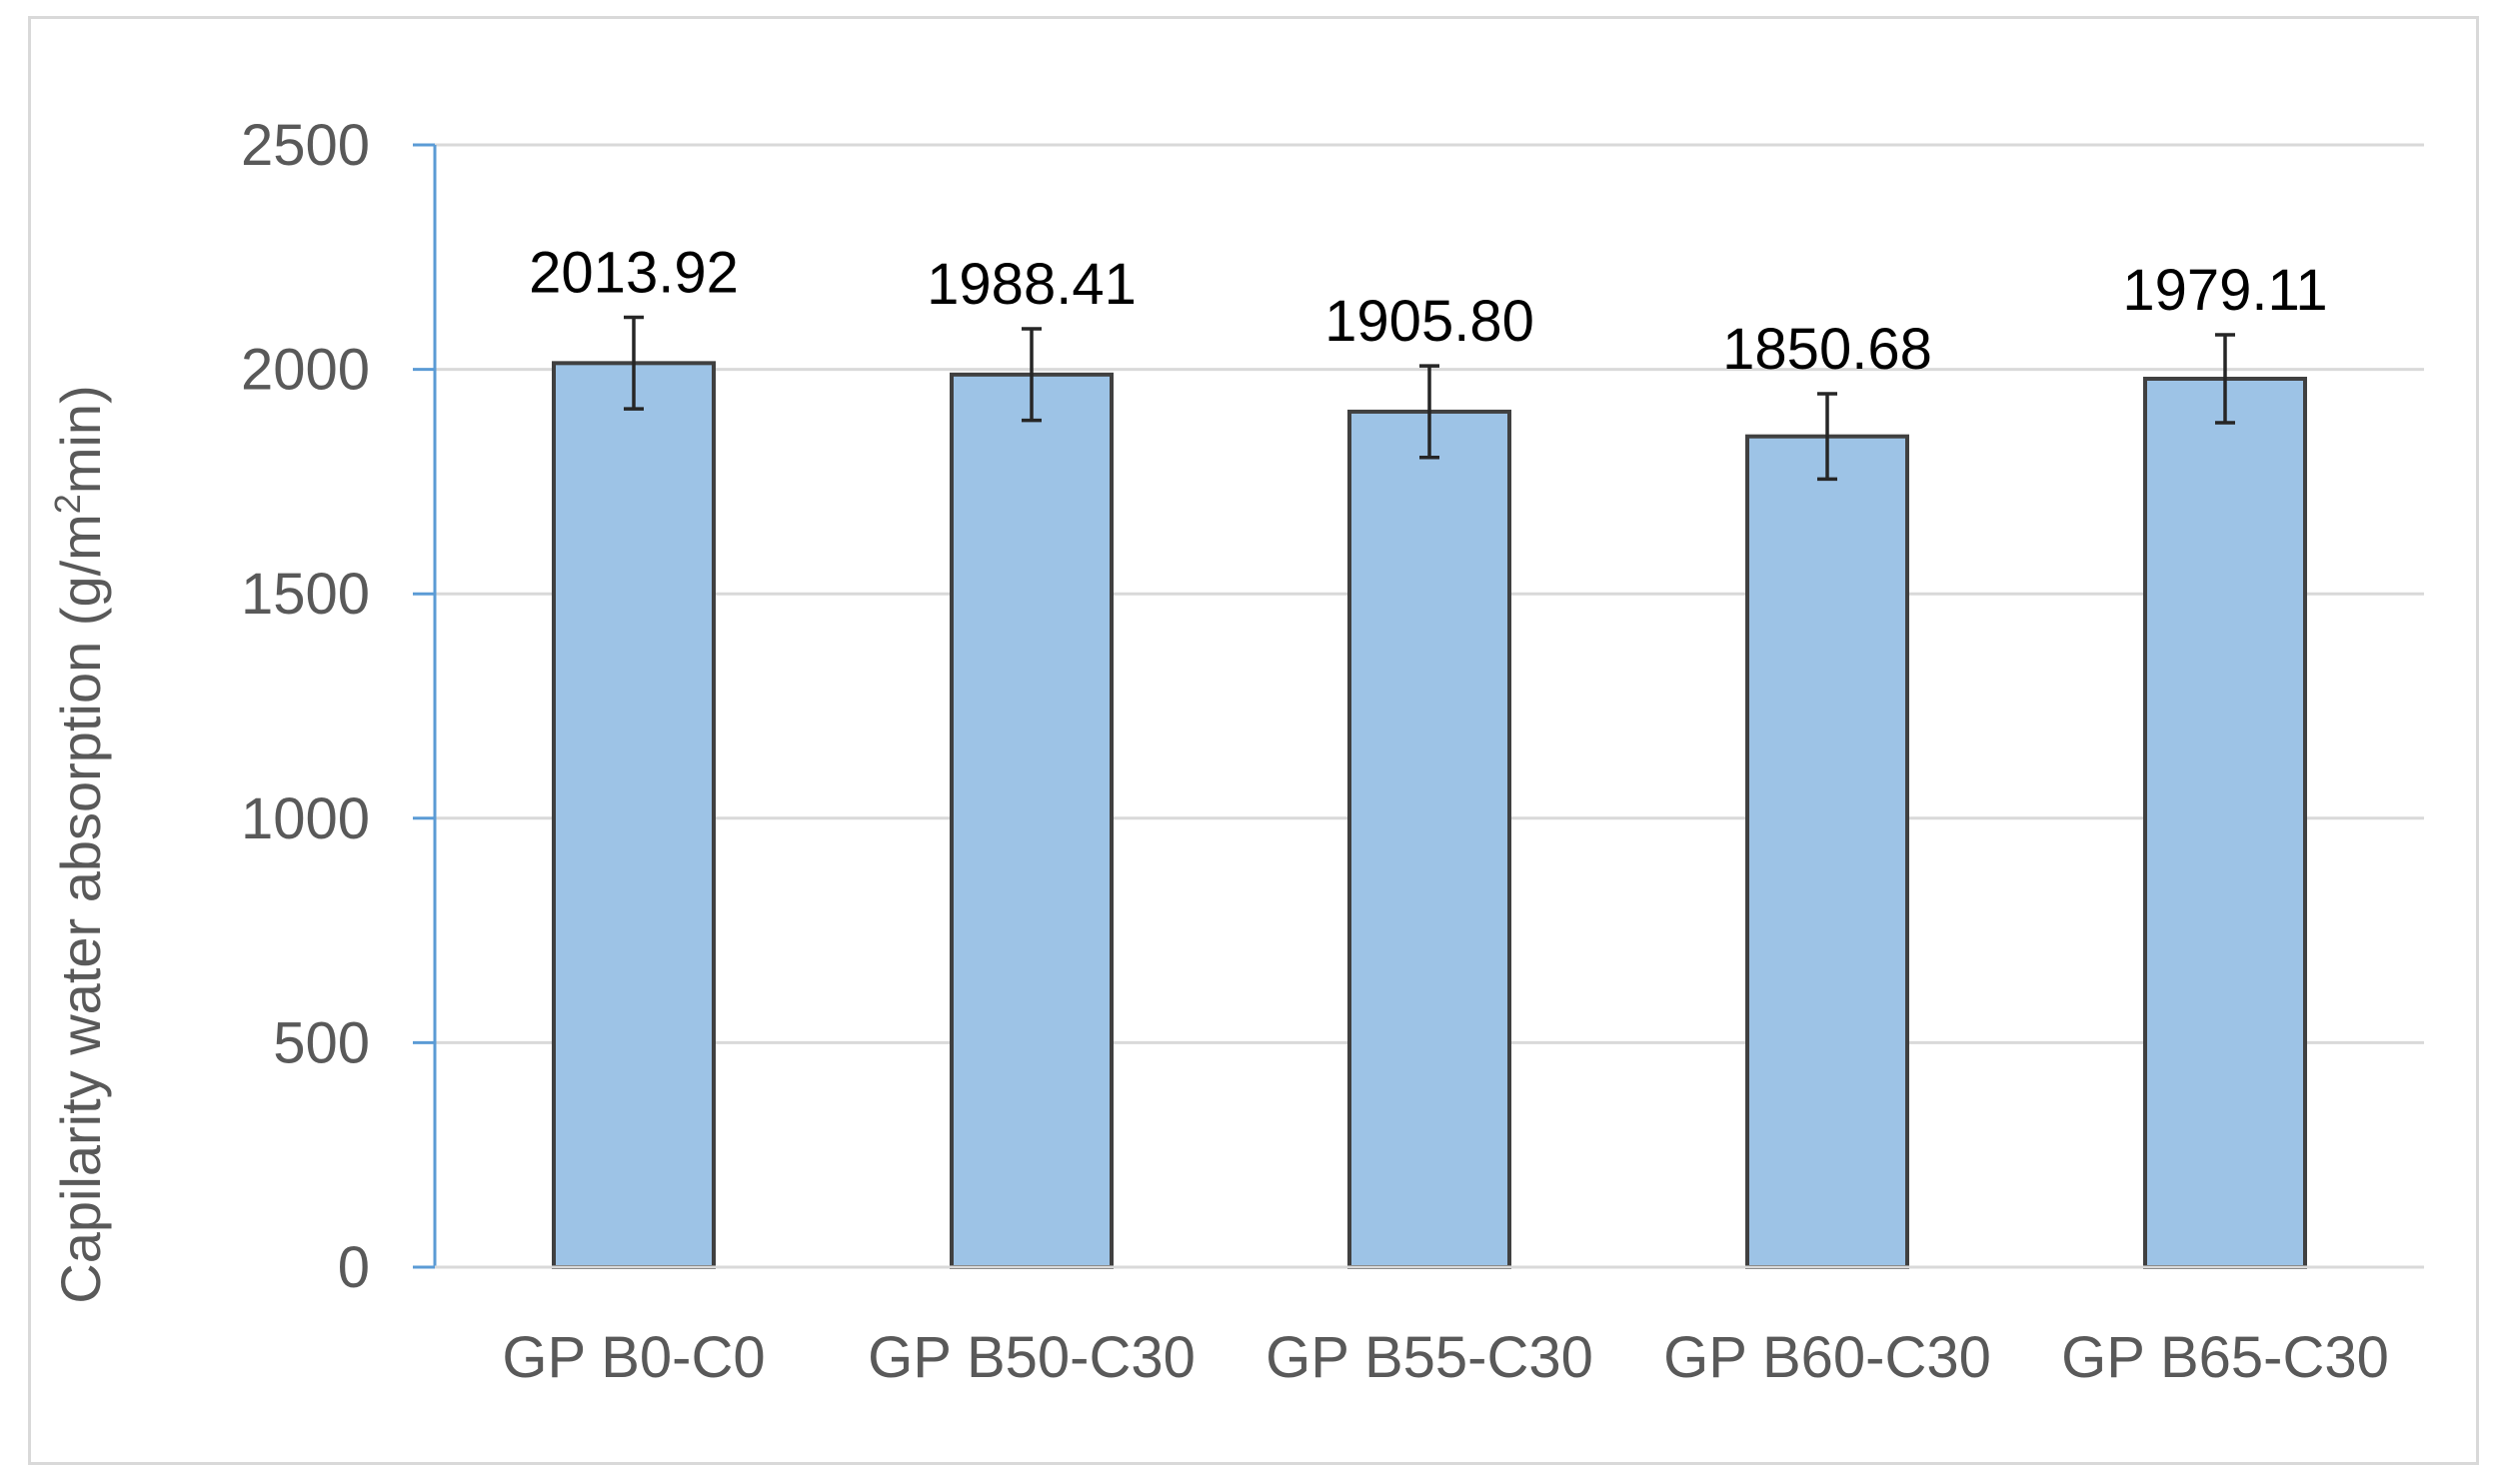 This screenshot has width=2500, height=1484. I want to click on x-category-label: GP B0-C0, so click(633, 1357).